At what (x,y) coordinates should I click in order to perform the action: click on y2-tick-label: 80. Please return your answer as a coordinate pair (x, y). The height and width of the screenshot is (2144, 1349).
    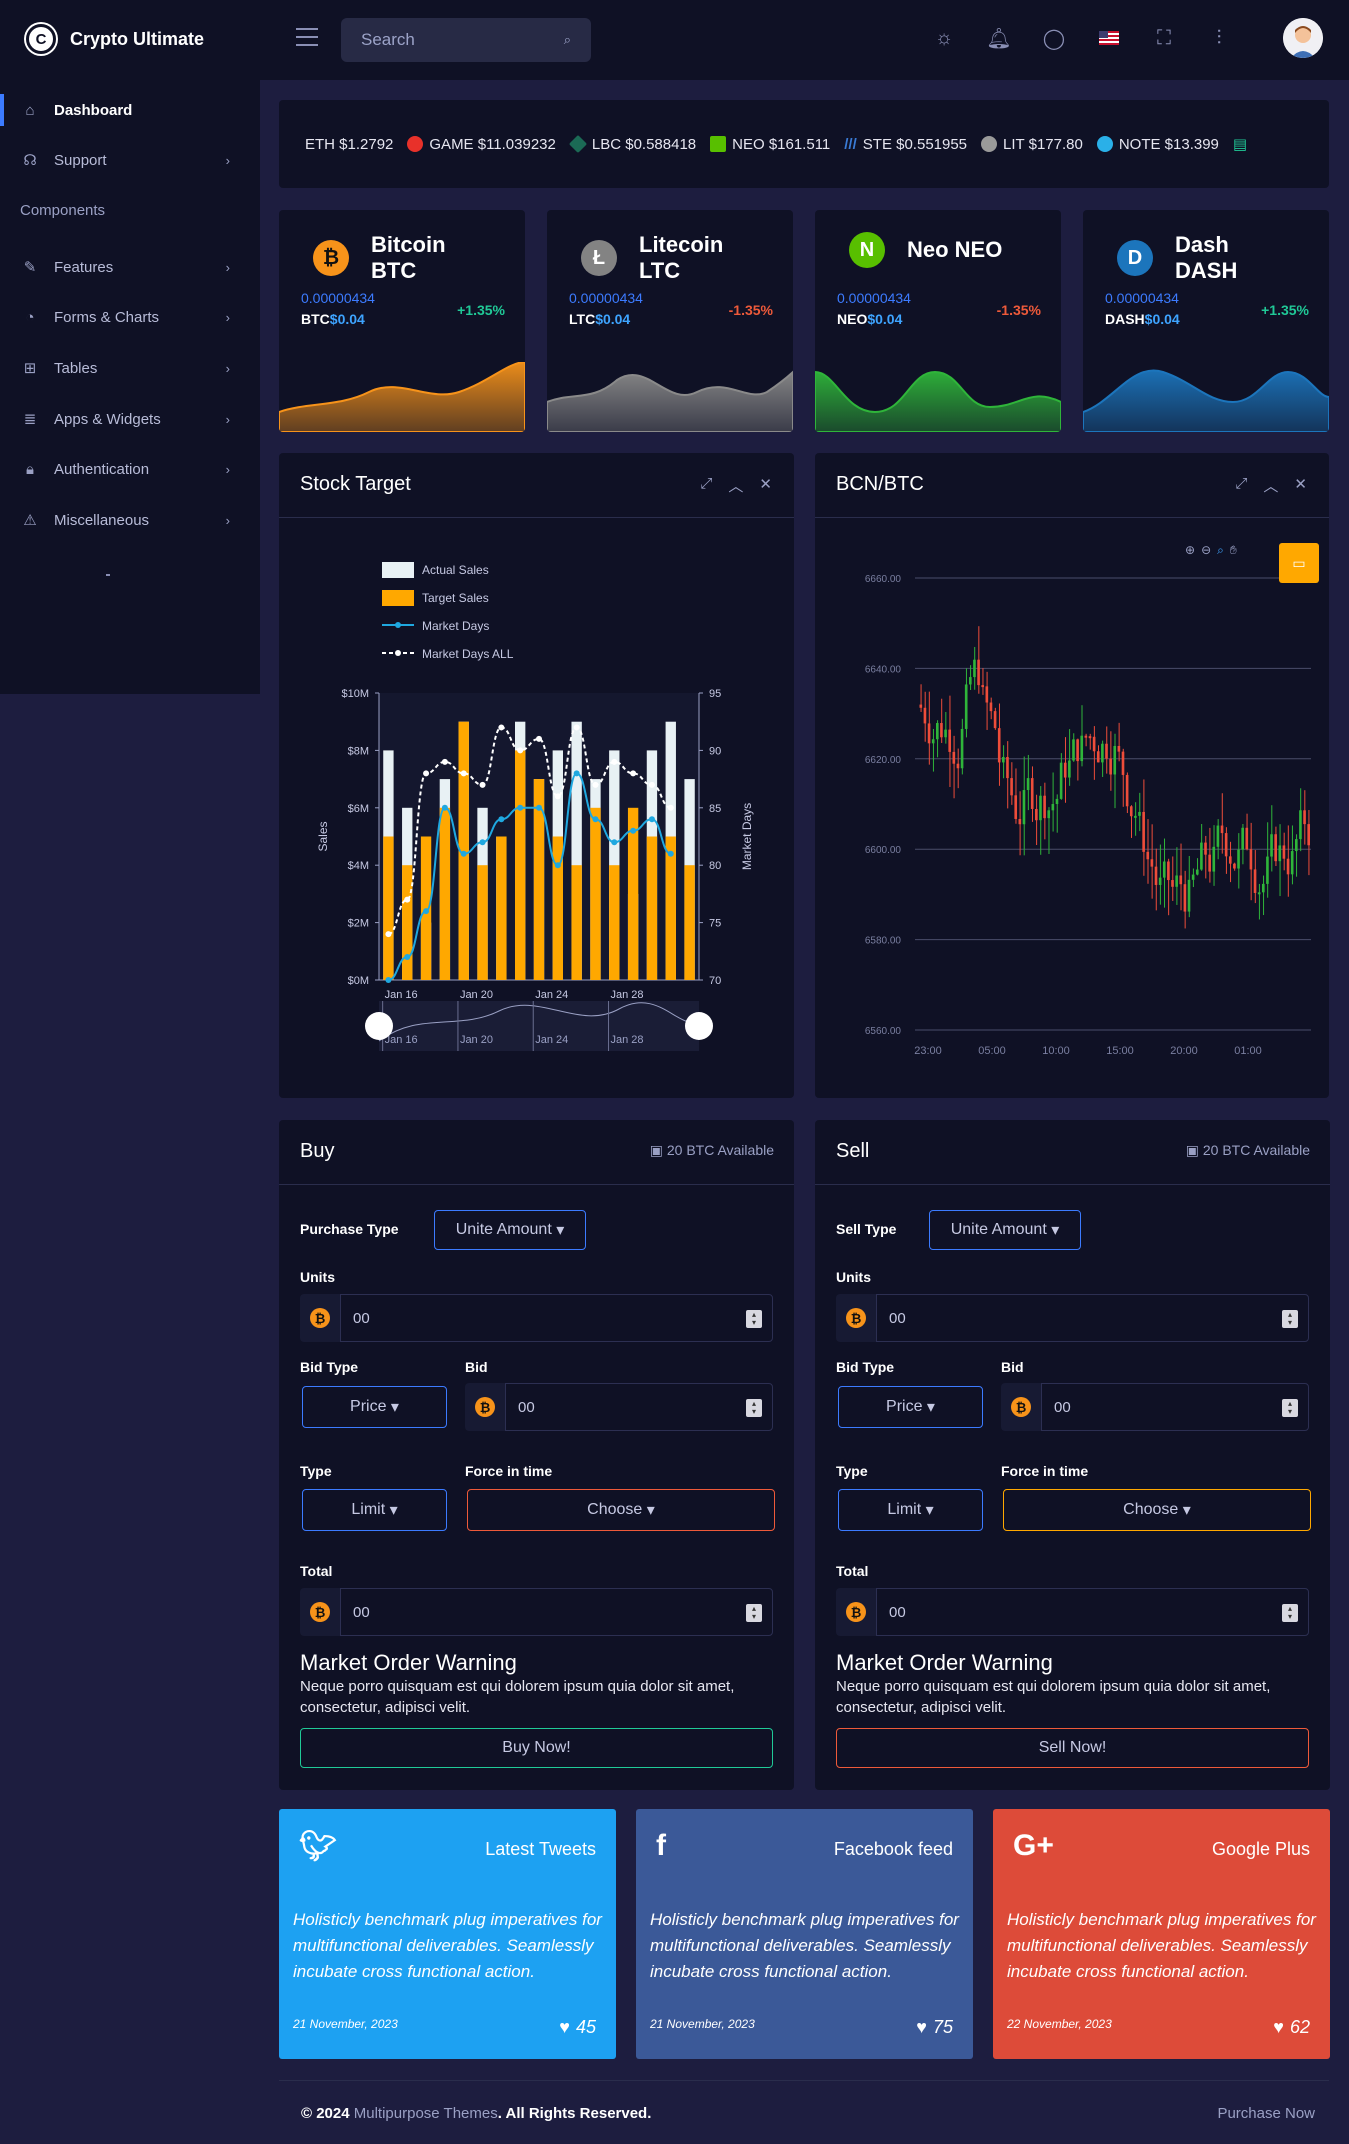
    Looking at the image, I should click on (715, 866).